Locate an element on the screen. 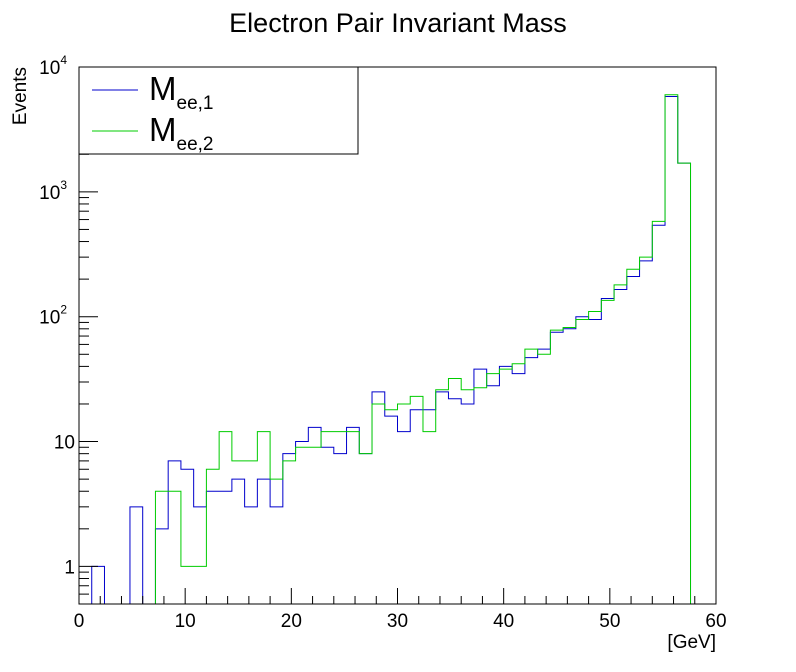 Image resolution: width=796 pixels, height=672 pixels. y-axis-label: Events is located at coordinates (20, 96).